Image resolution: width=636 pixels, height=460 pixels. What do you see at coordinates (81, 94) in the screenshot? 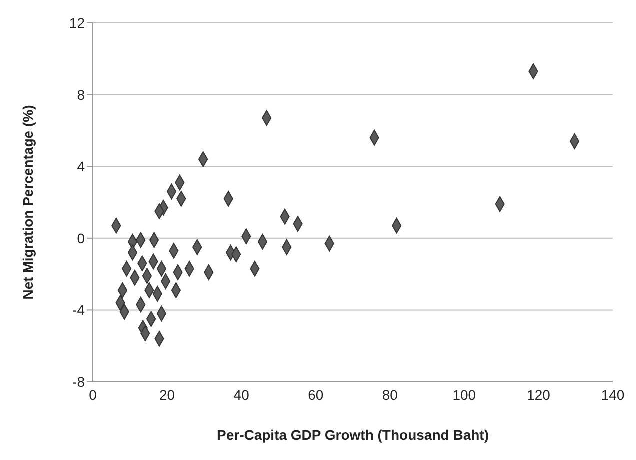
I see `y-tick-label: 8` at bounding box center [81, 94].